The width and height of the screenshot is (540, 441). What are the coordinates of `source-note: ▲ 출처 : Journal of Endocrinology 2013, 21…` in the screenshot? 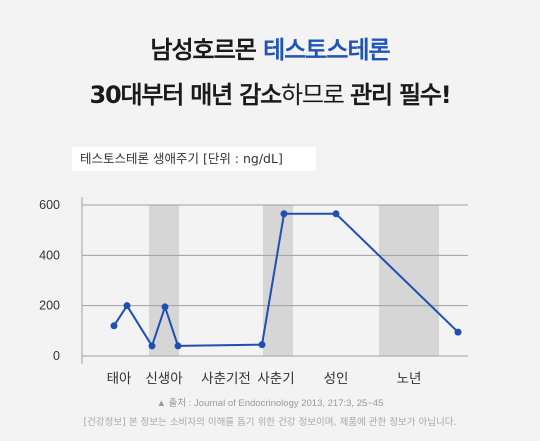 It's located at (270, 403).